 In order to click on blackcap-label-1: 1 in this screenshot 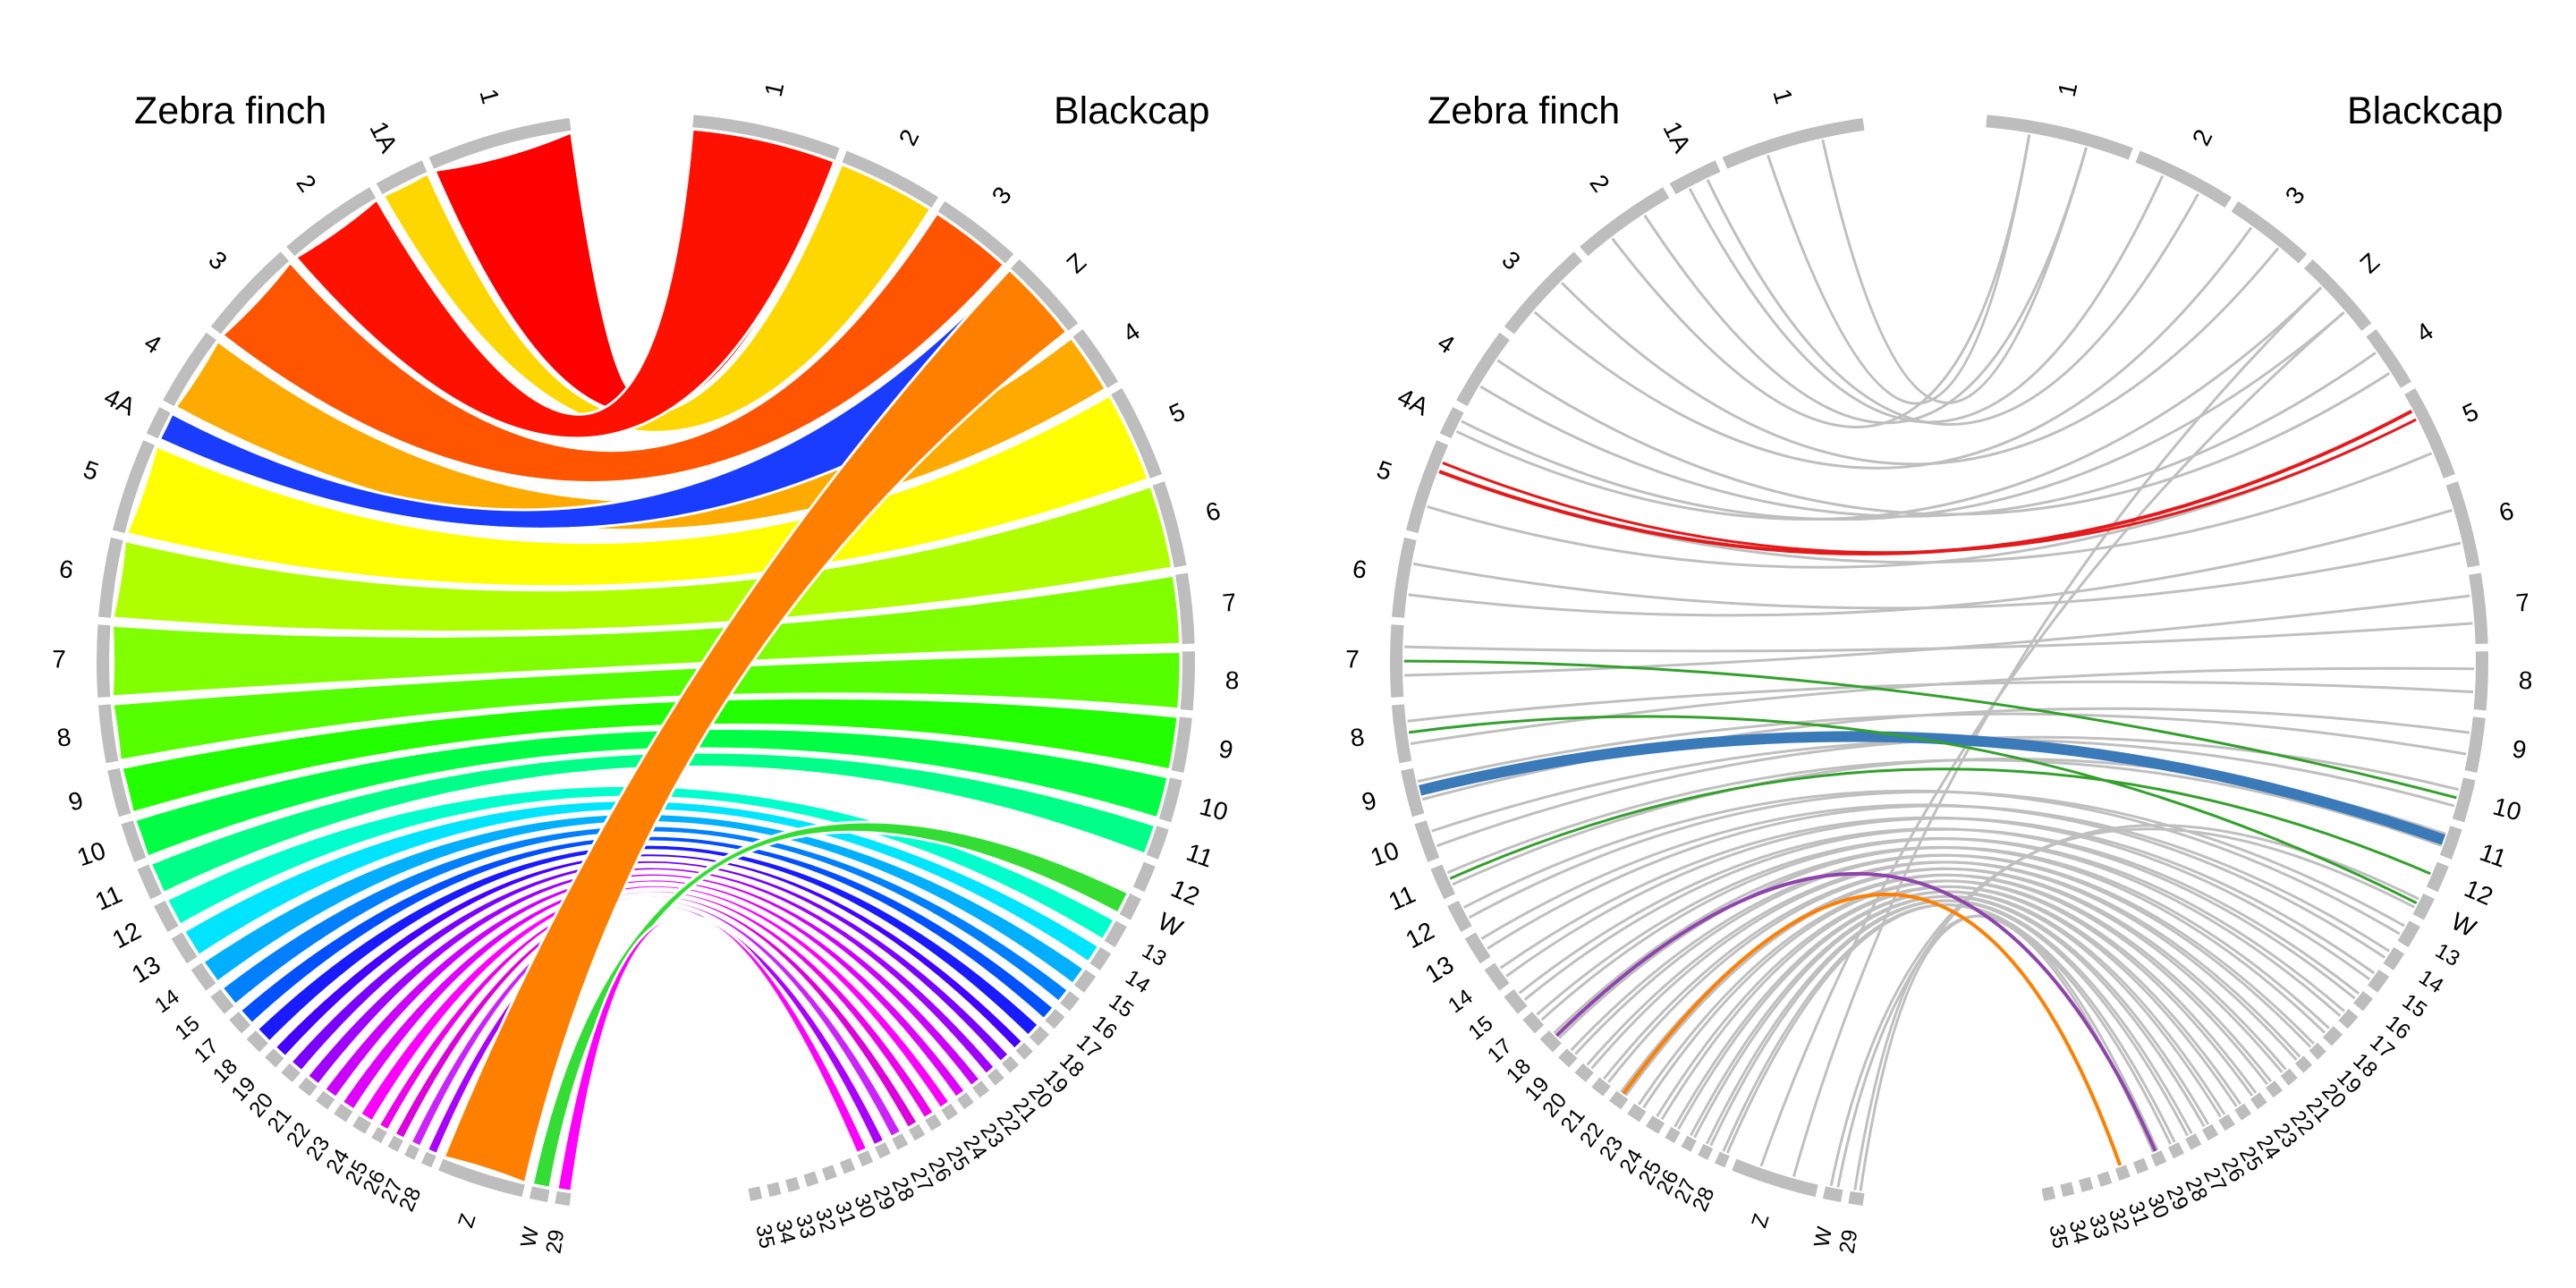, I will do `click(774, 89)`.